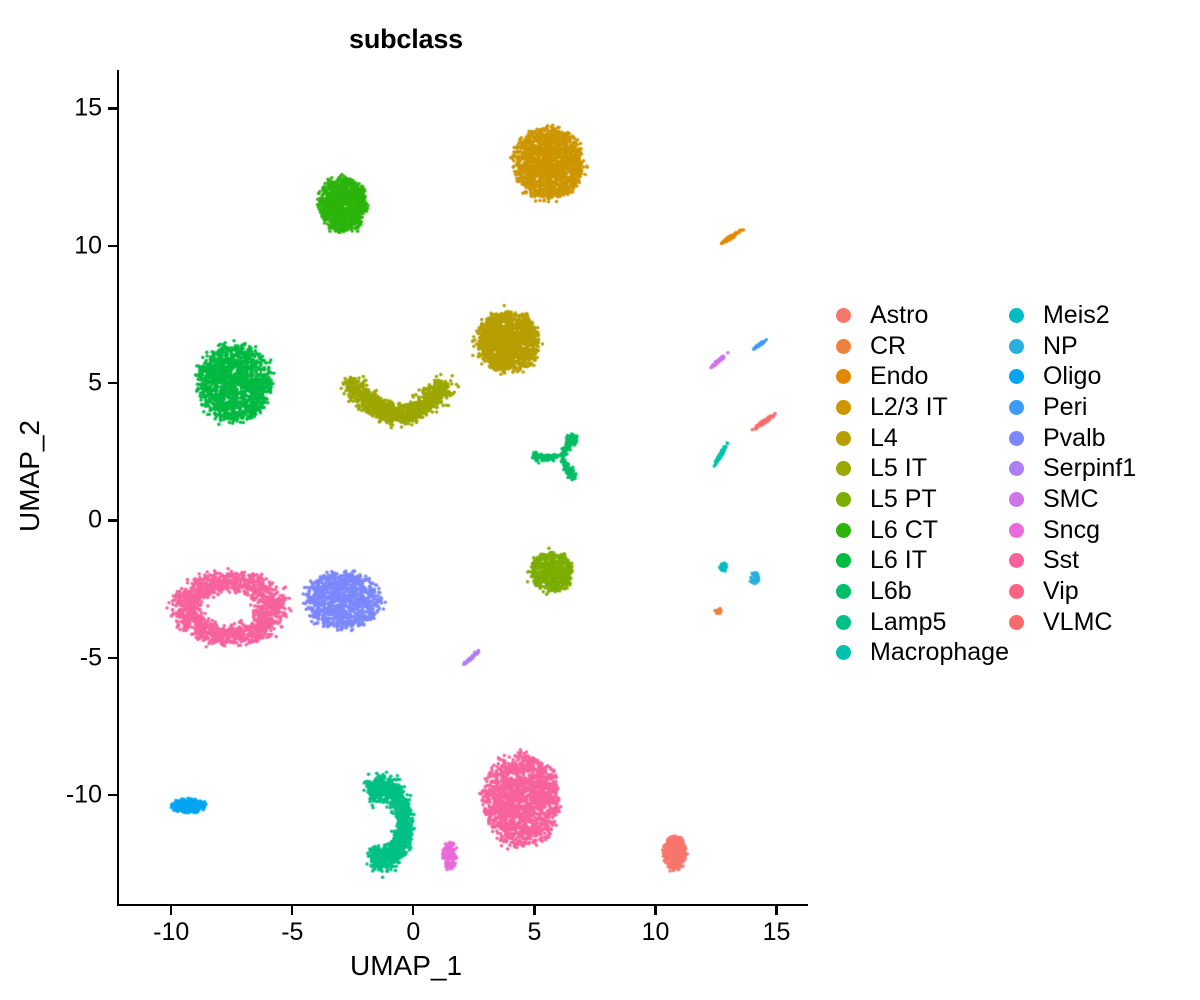 This screenshot has height=1000, width=1200. I want to click on y-ticklabel: -10, so click(83, 794).